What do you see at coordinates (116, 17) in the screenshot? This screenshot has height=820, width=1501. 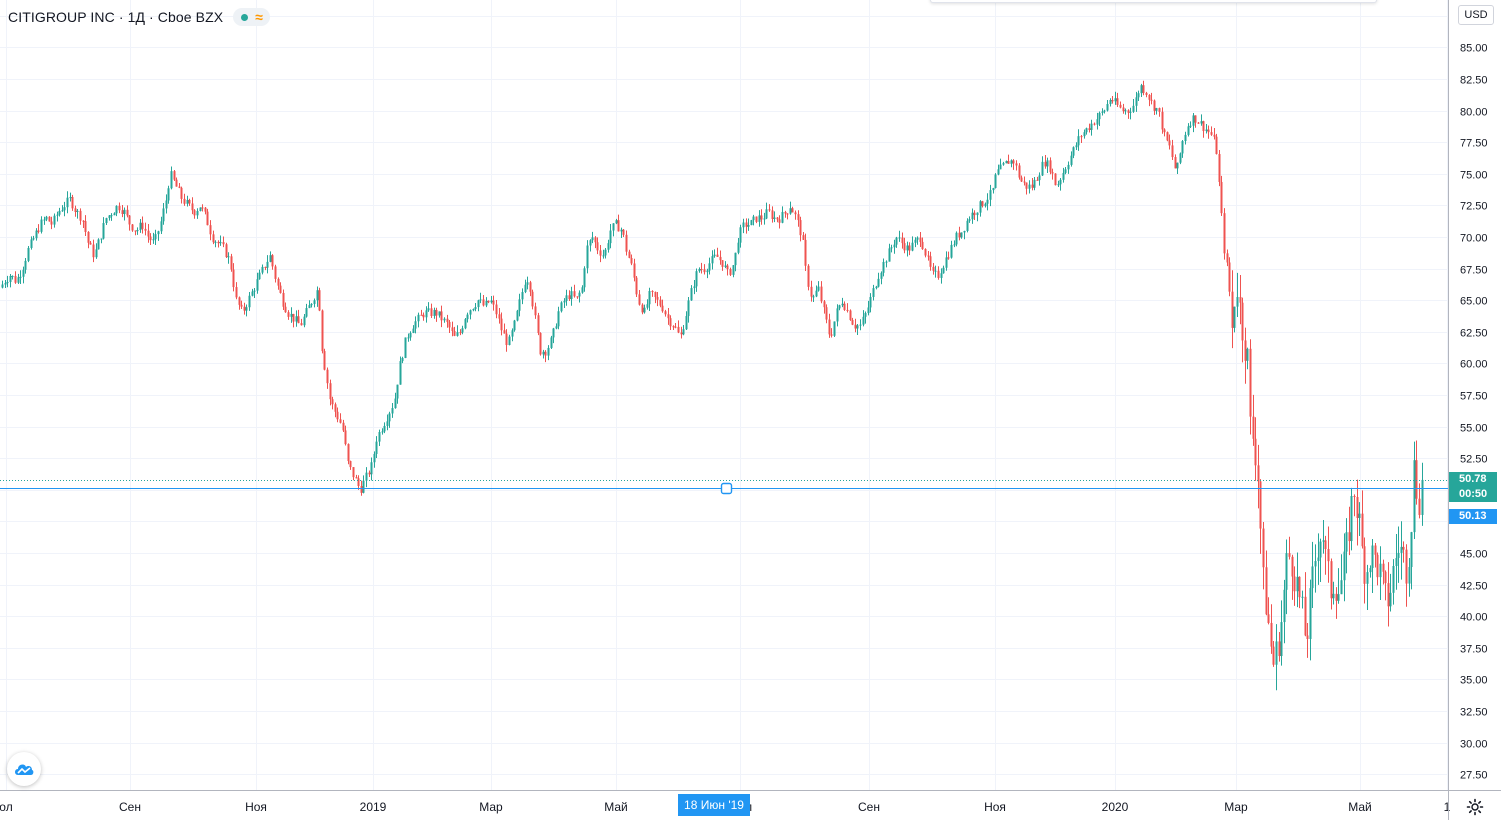 I see `symbol-title: CITIGROUP INC · 1Д · Cboe BZX` at bounding box center [116, 17].